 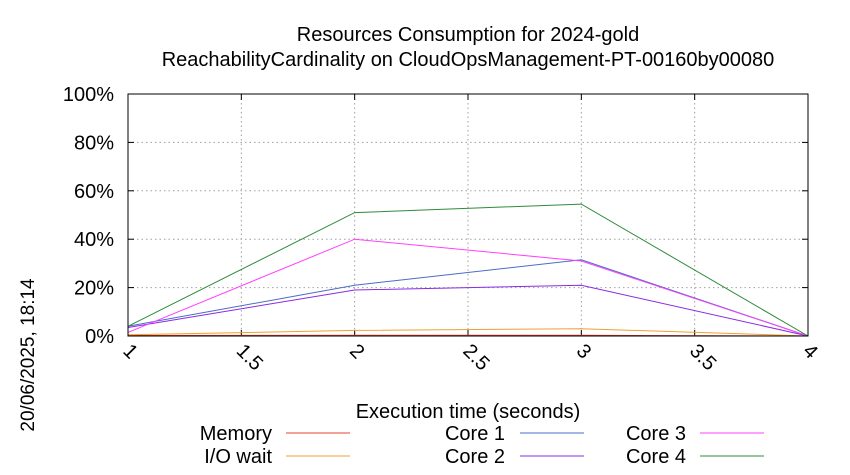 I want to click on x-tick-label: 1, so click(x=129, y=351).